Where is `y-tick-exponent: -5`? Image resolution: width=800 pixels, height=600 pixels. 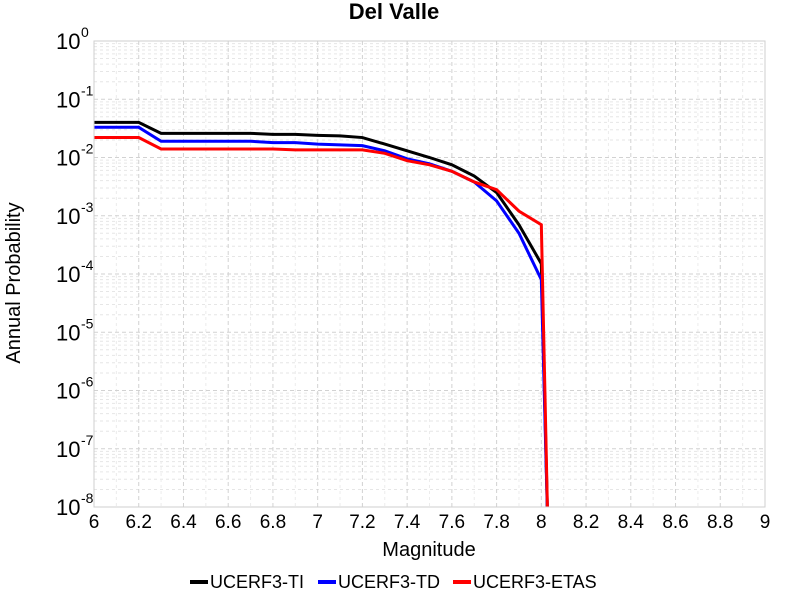
y-tick-exponent: -5 is located at coordinates (87, 323).